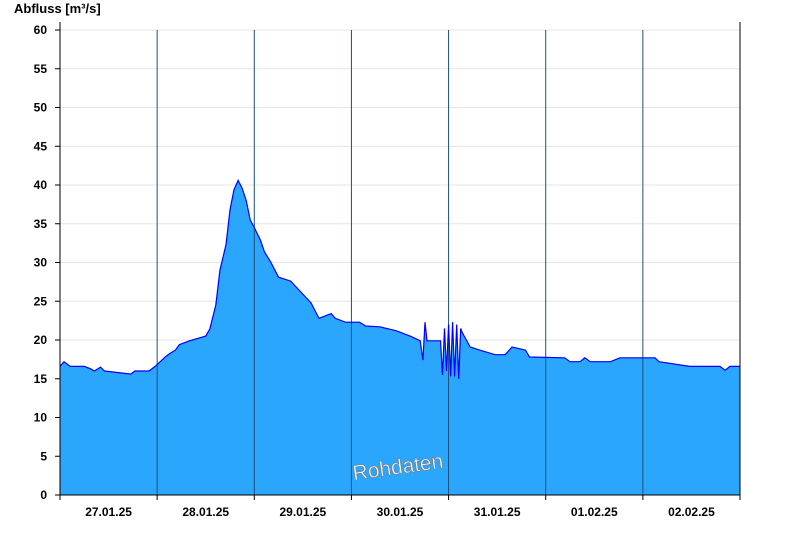  Describe the element at coordinates (41, 301) in the screenshot. I see `y-tick-label: 25` at that location.